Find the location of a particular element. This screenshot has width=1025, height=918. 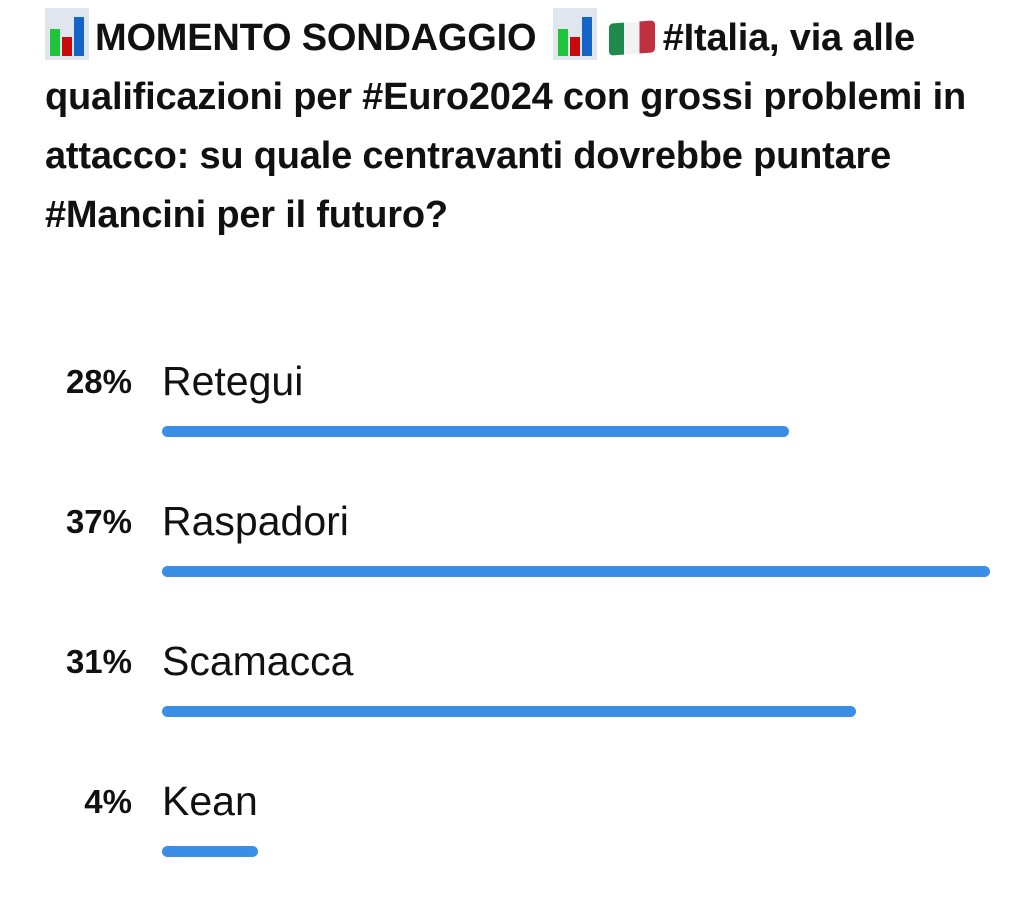

option-label: Scamacca is located at coordinates (258, 661).